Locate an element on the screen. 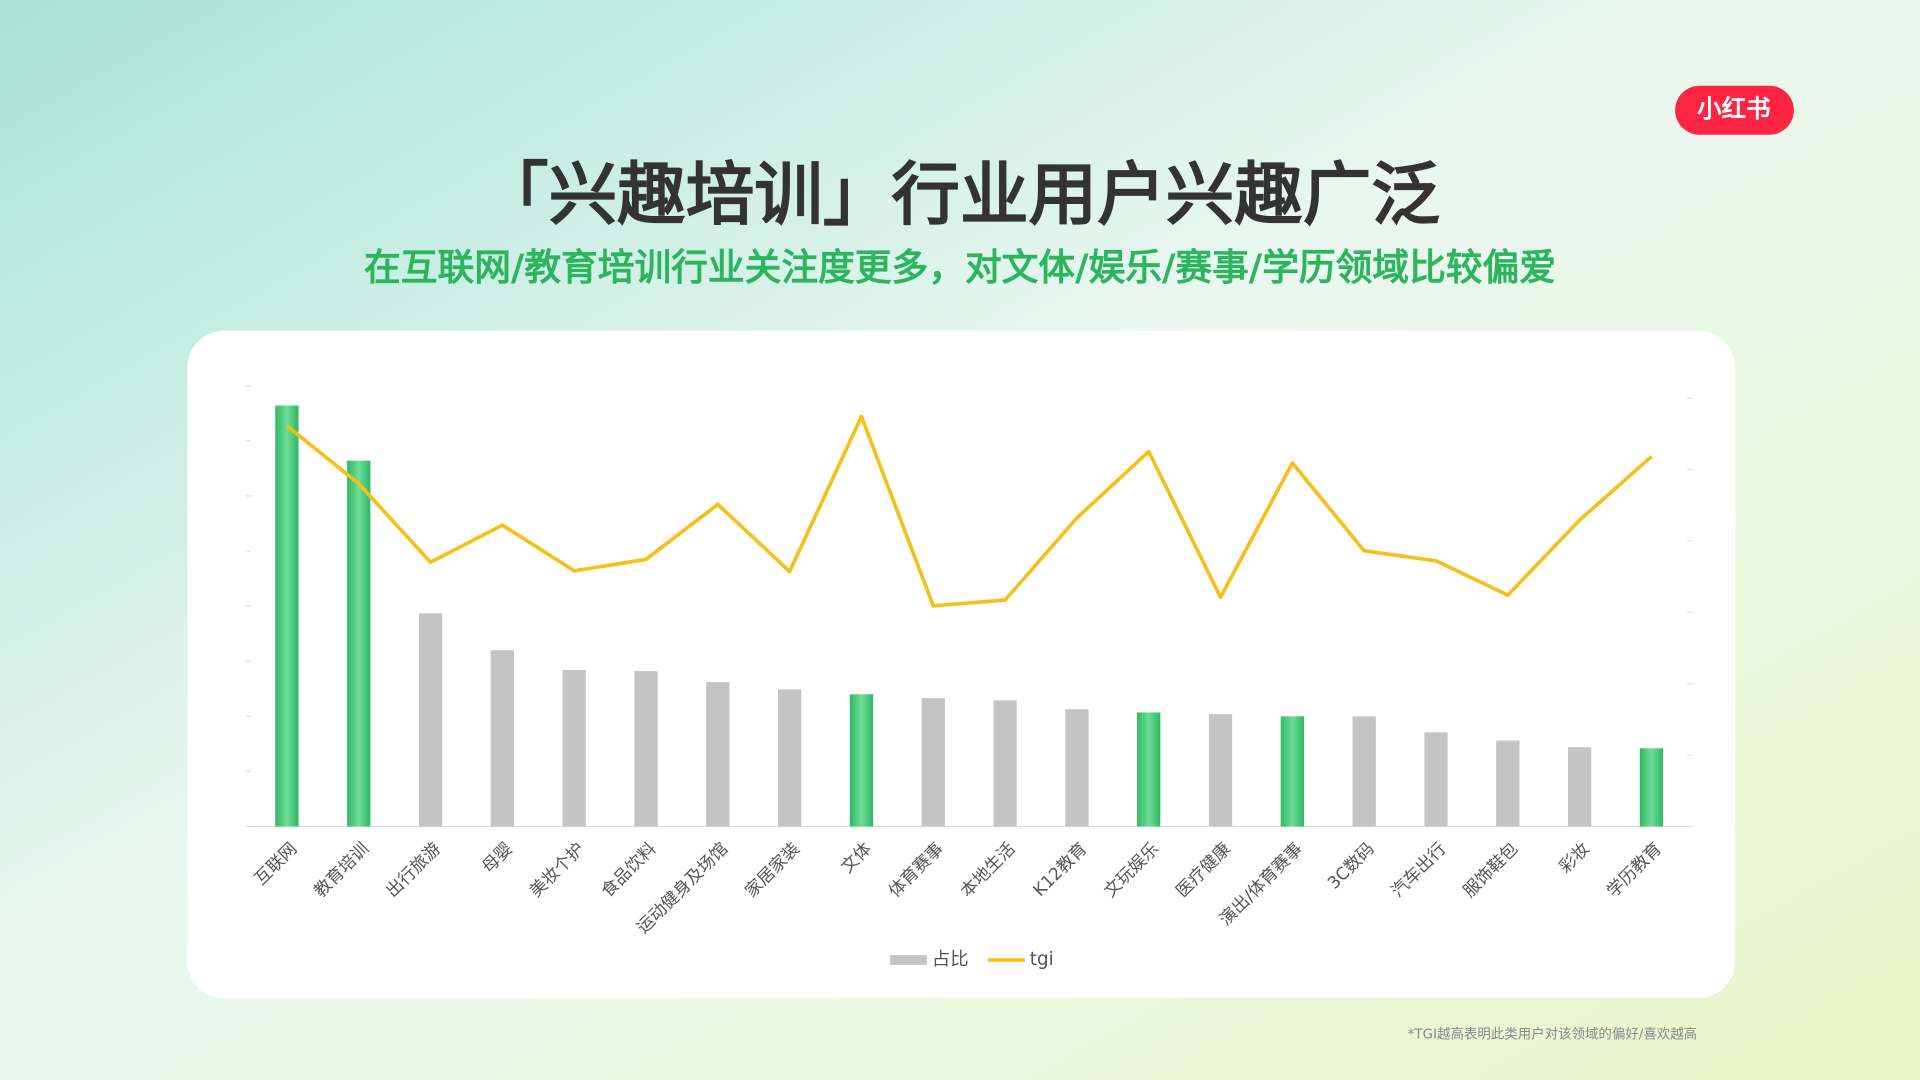 Image resolution: width=1920 pixels, height=1080 pixels. legend-label: tgi is located at coordinates (1042, 959).